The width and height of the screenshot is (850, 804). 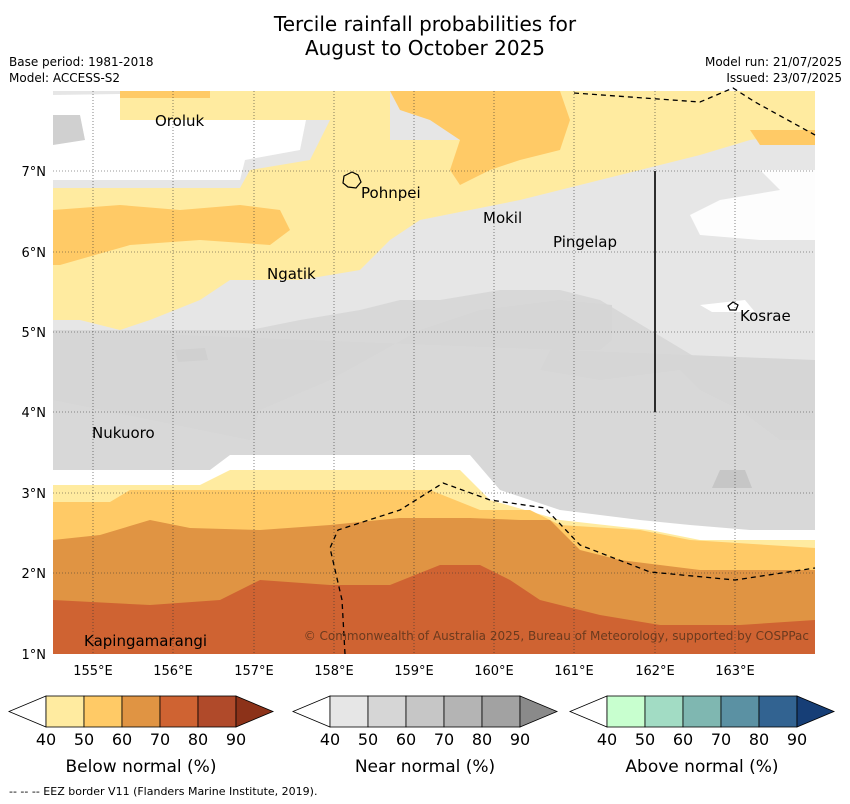 I want to click on lat-label: 2°N, so click(x=34, y=574).